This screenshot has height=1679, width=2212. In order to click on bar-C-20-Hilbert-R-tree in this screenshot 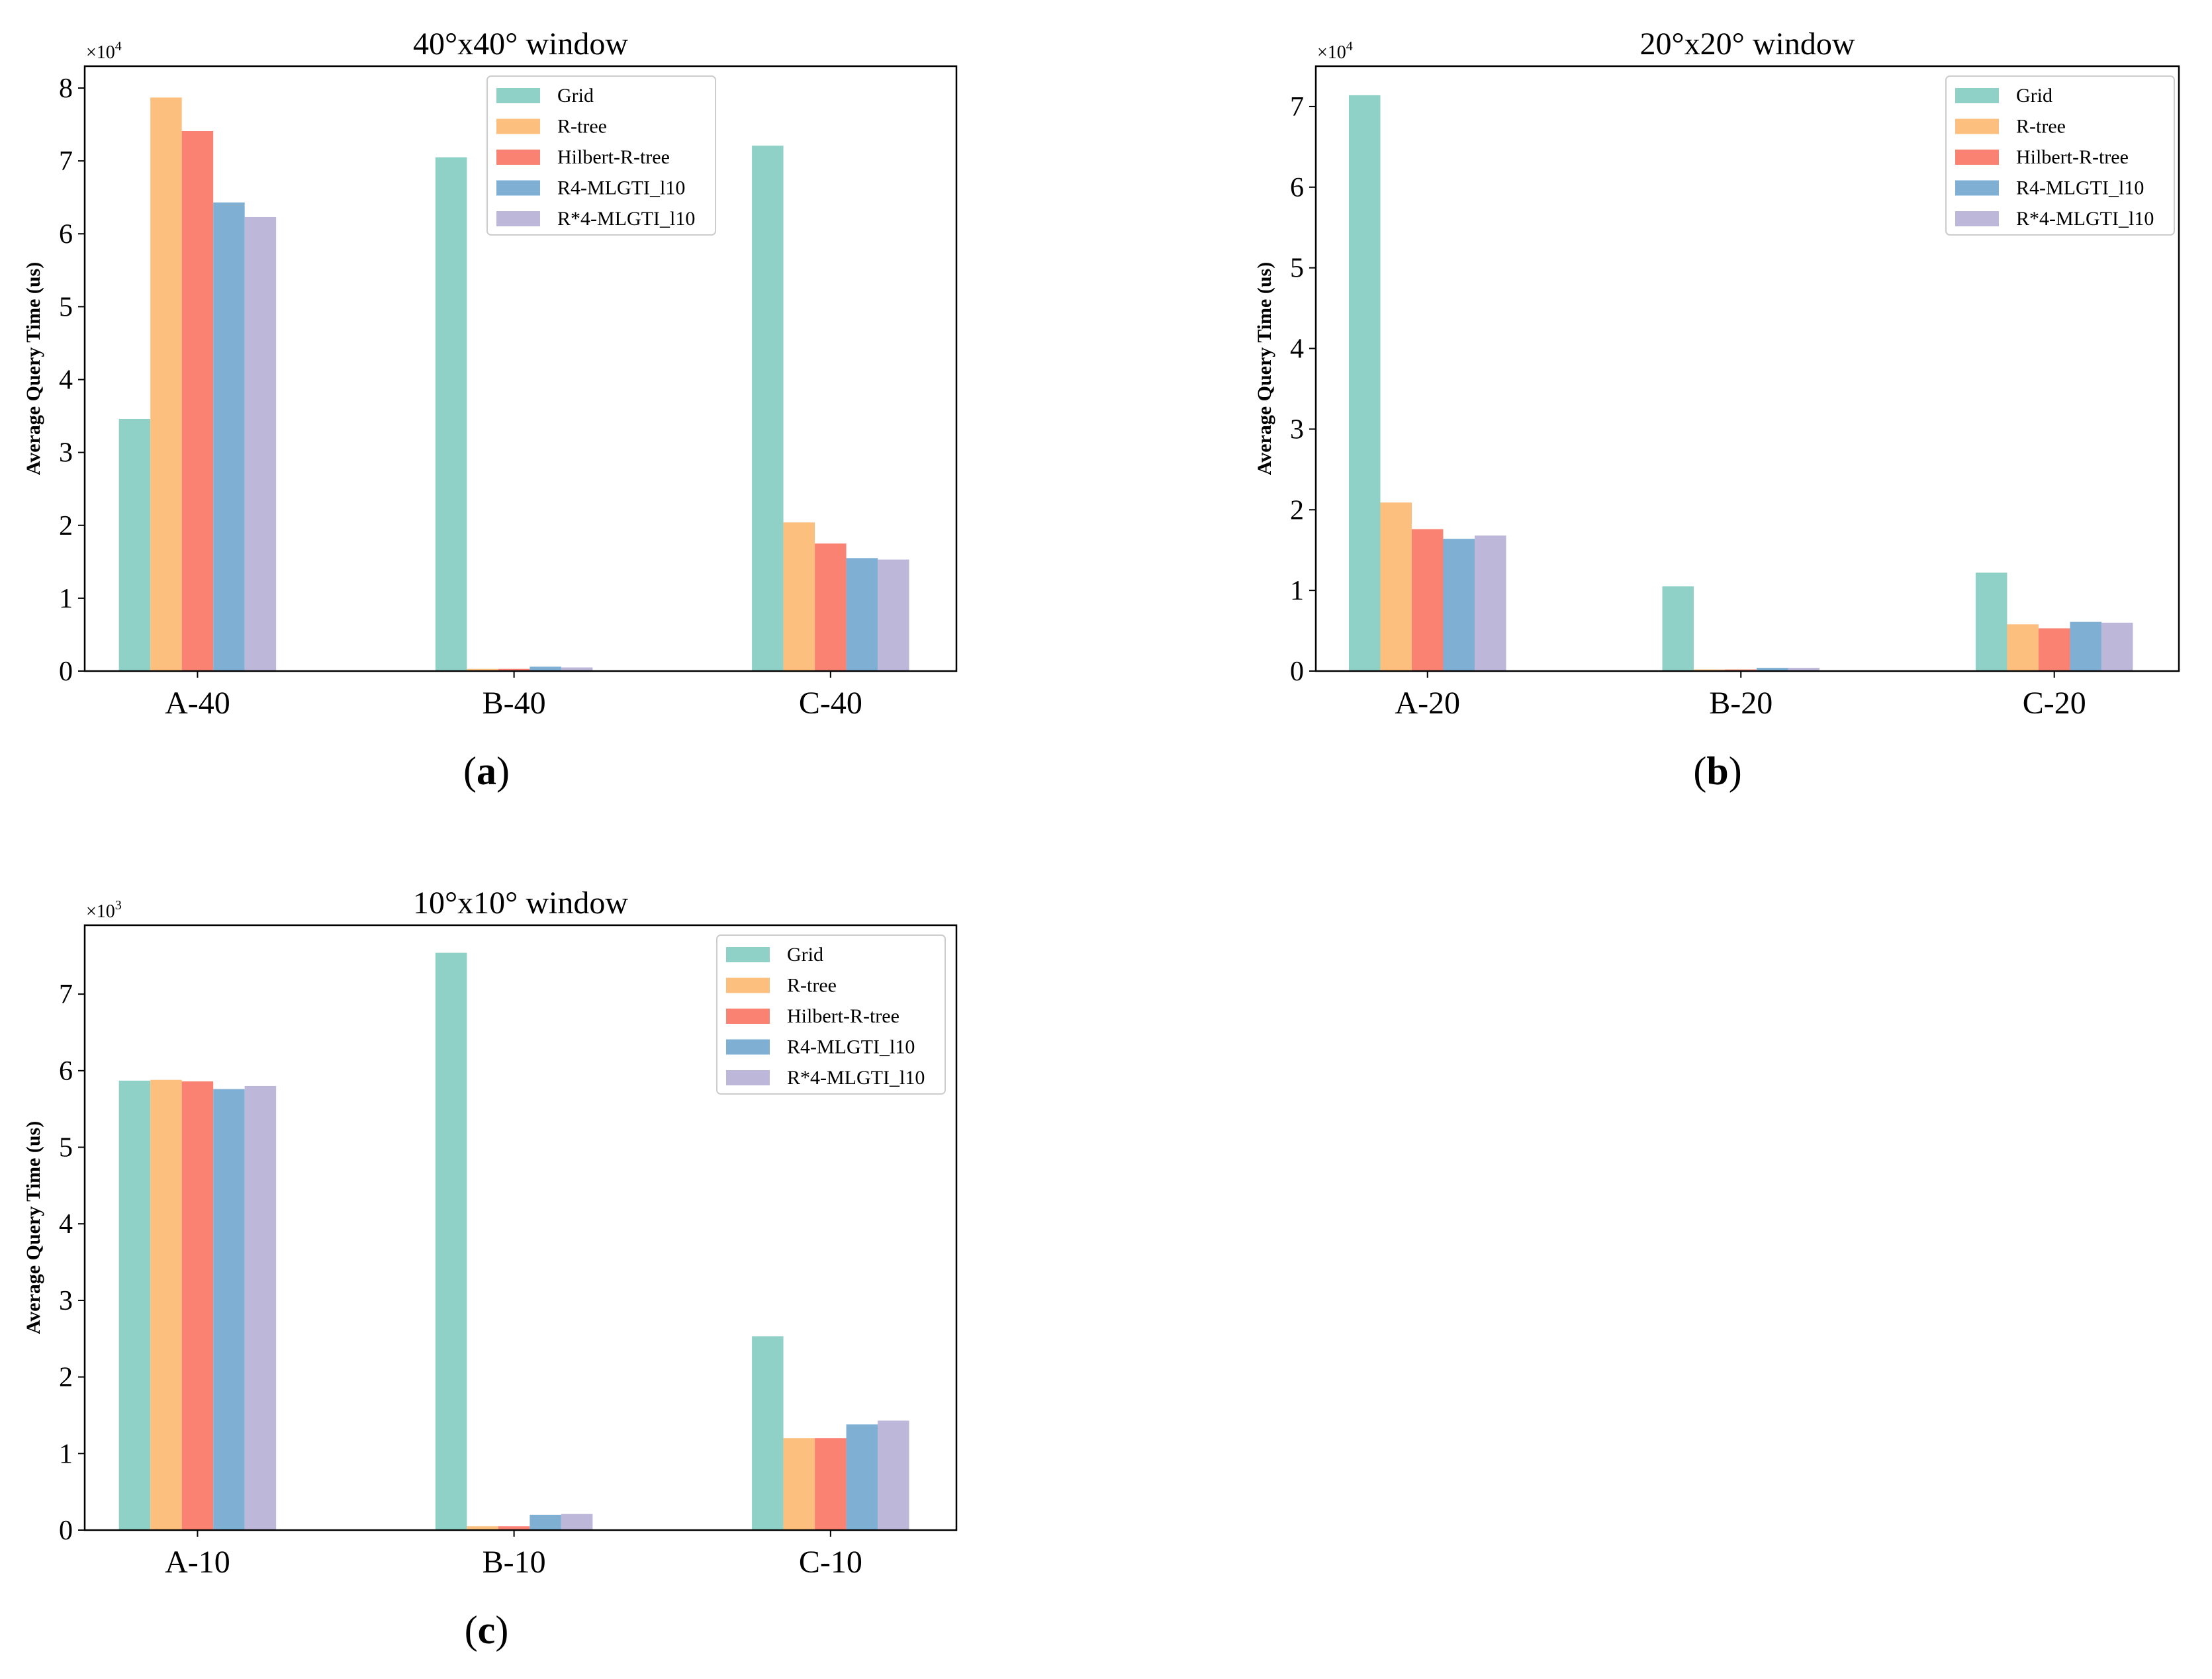, I will do `click(2054, 649)`.